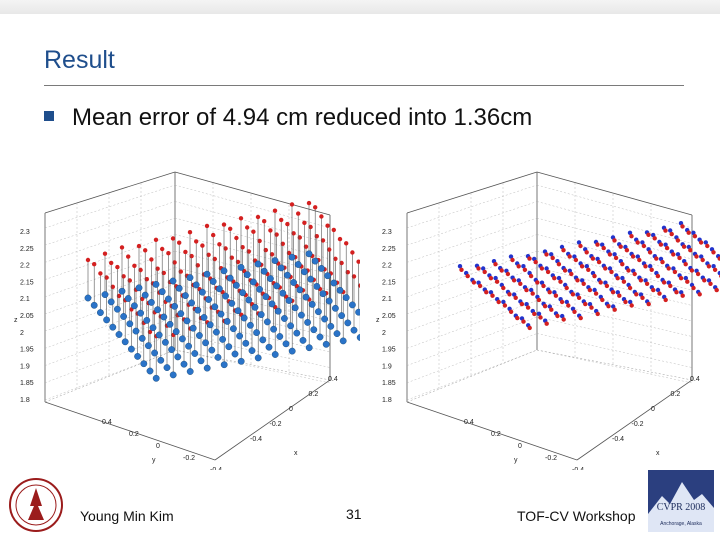 The height and width of the screenshot is (540, 720). Describe the element at coordinates (387, 400) in the screenshot. I see `z-tick-label: 1.8` at that location.